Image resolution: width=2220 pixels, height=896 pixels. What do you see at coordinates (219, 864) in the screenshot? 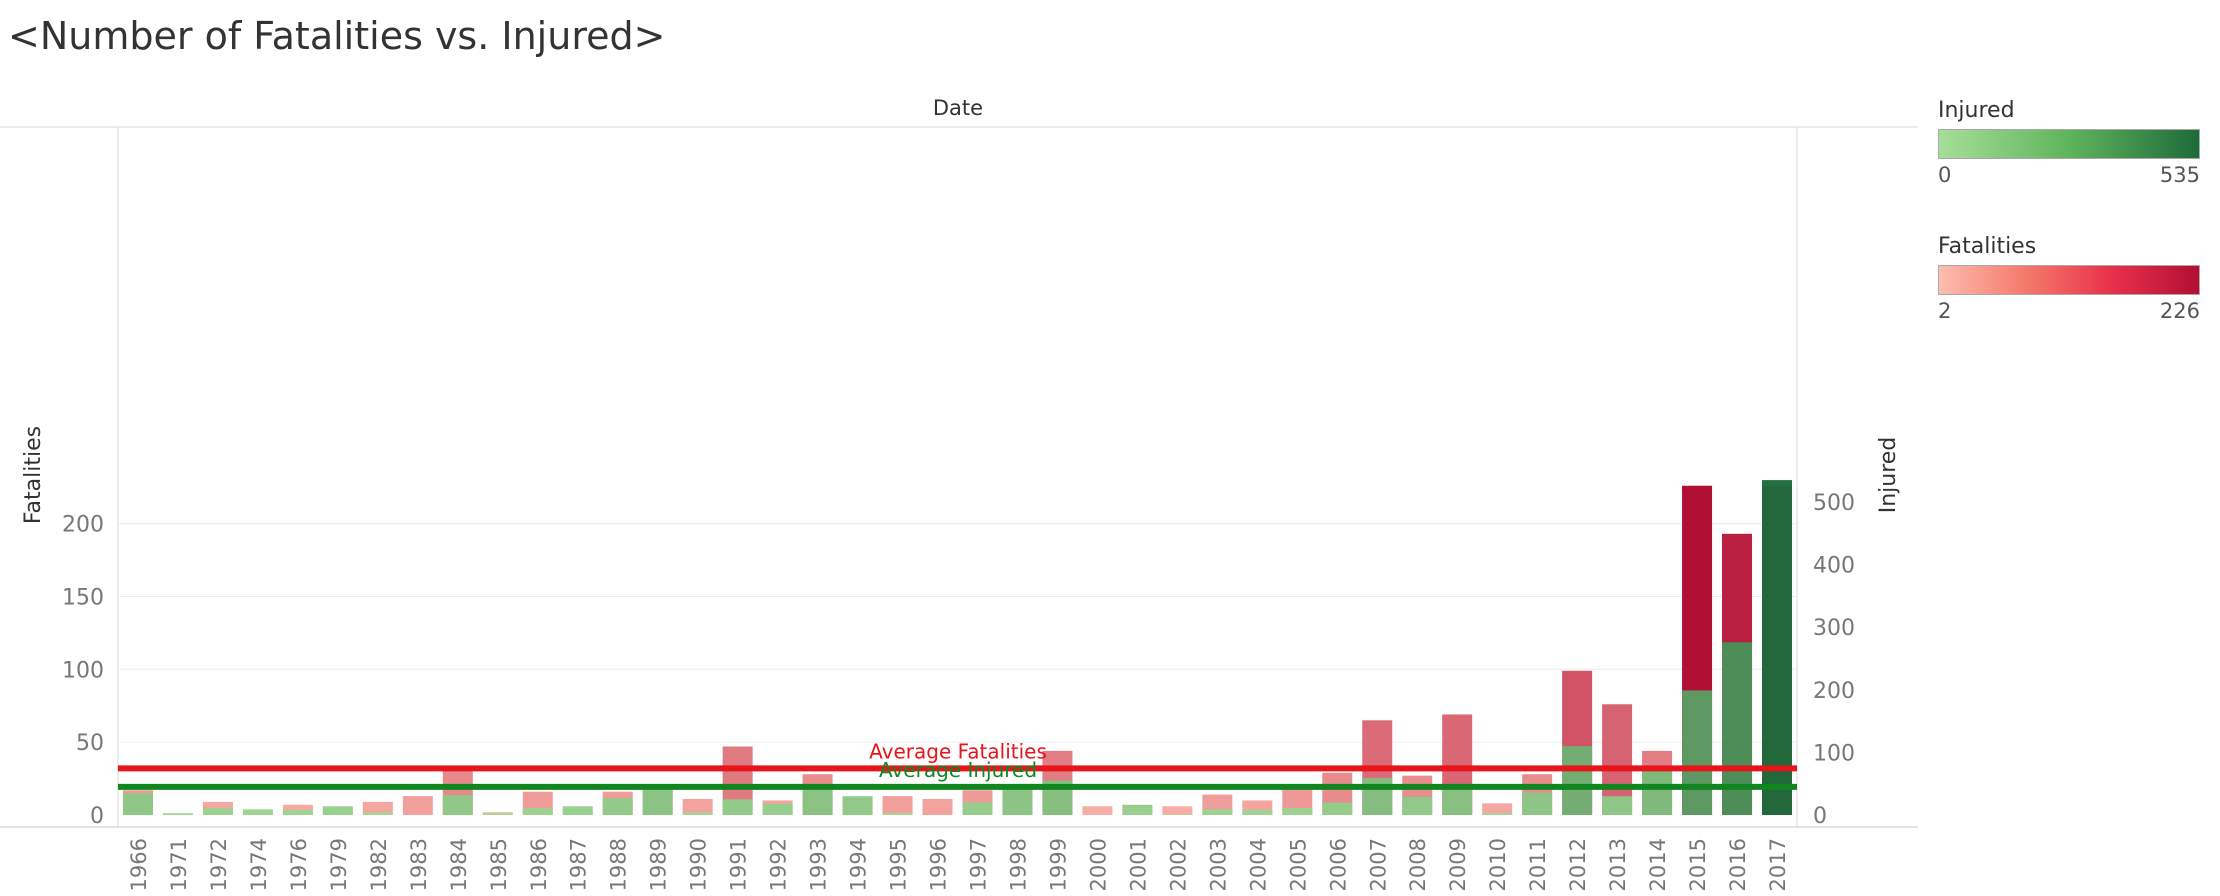
I see `x-tick-label: 1972` at bounding box center [219, 864].